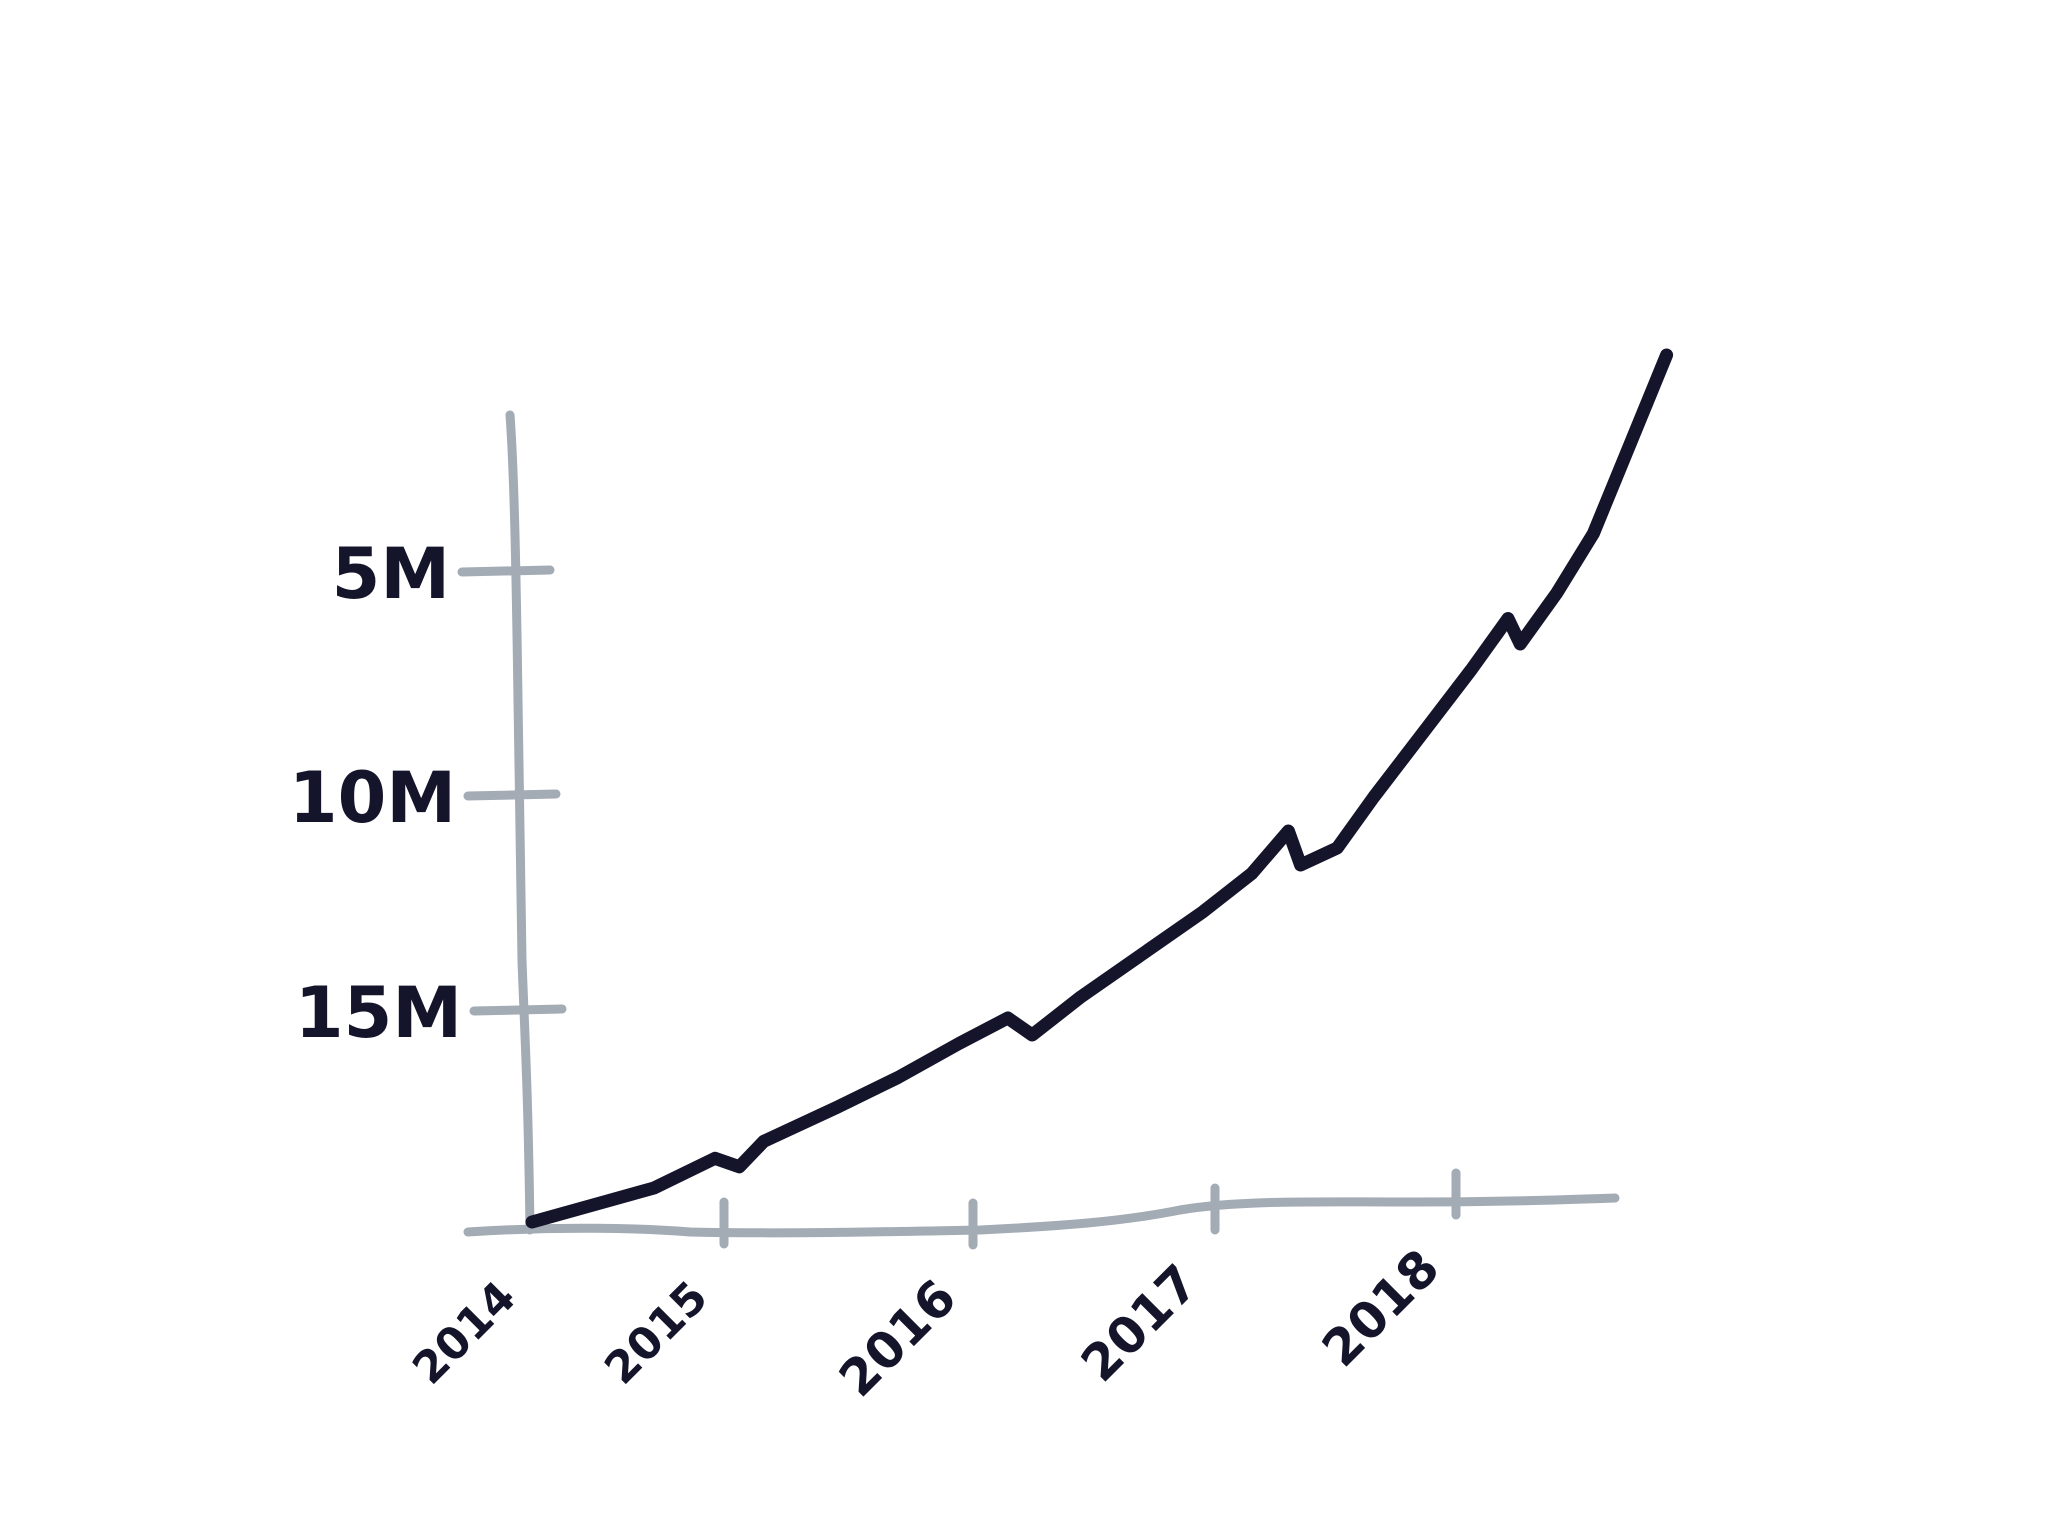 This screenshot has height=1536, width=2048. What do you see at coordinates (1139, 1322) in the screenshot?
I see `x-tick-label: 2017` at bounding box center [1139, 1322].